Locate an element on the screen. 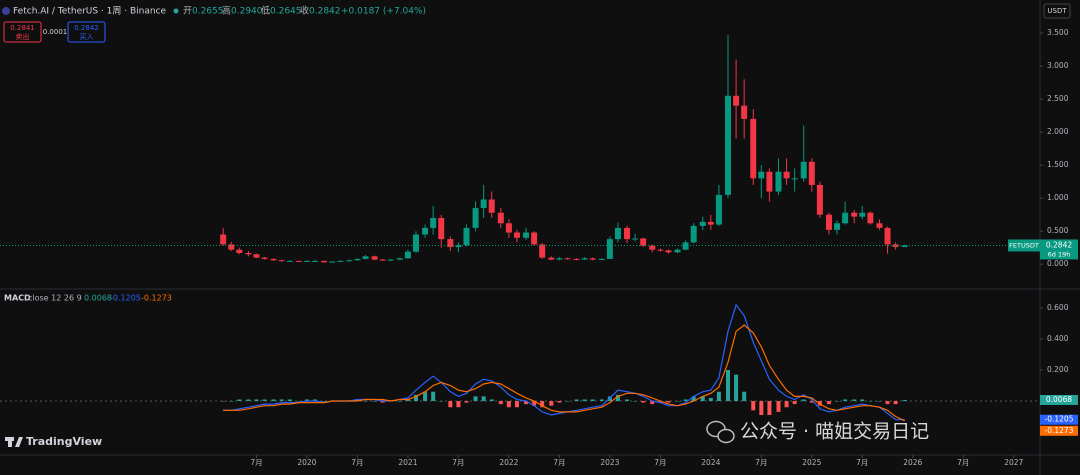  x-tick-label: 2024 is located at coordinates (710, 462).